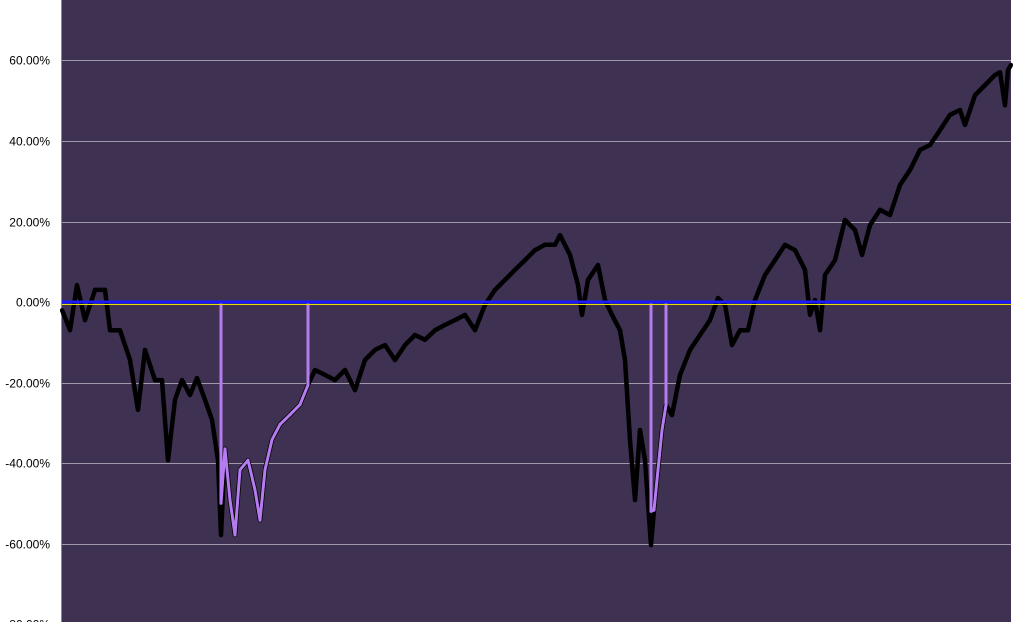  I want to click on y-tick-label: -20.00%, so click(27, 384).